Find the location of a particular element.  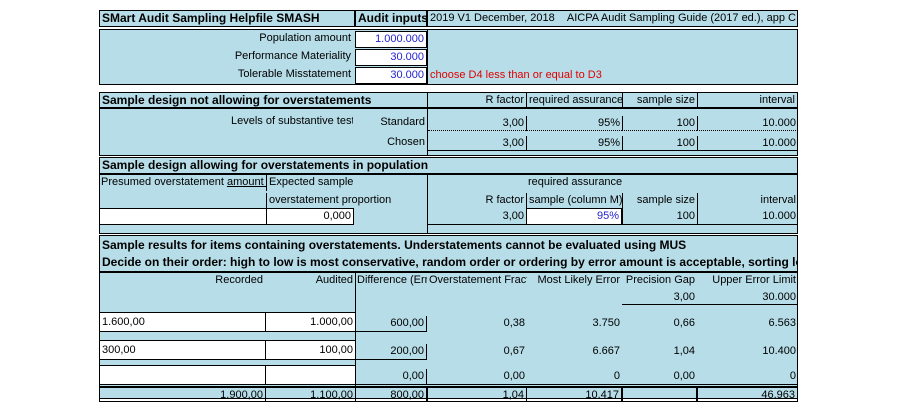

population-amount-input: 1.000.000 is located at coordinates (391, 39).